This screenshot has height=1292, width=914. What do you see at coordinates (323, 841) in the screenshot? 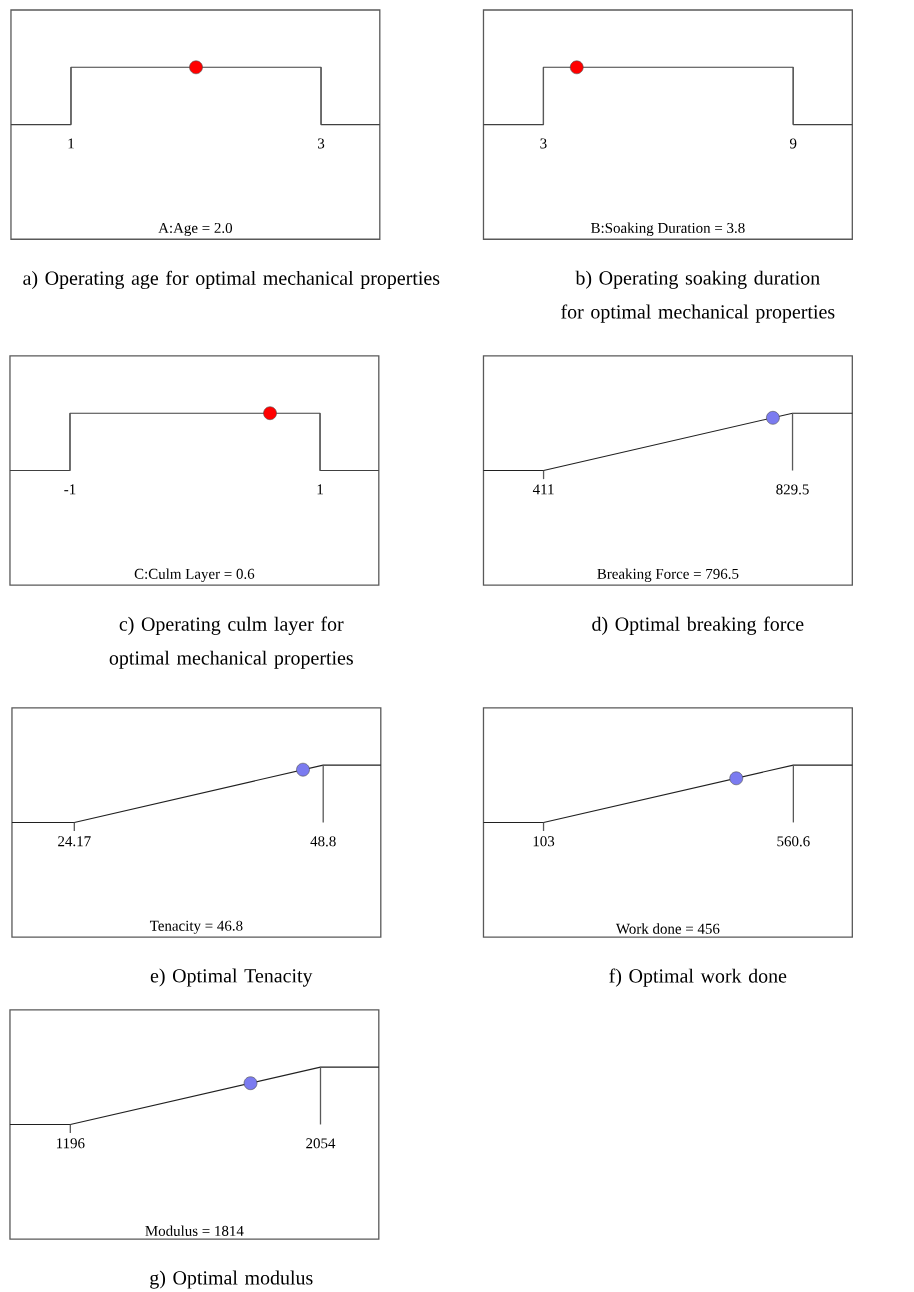
I see `x-tick-label: 48.8` at bounding box center [323, 841].